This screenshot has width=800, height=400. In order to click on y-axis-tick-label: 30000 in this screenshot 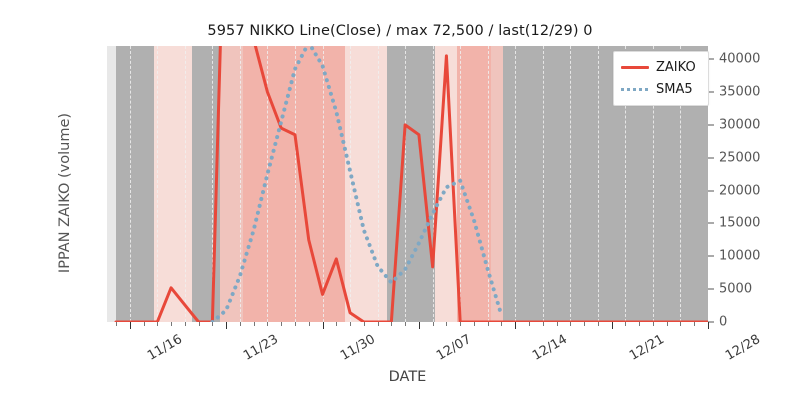, I will do `click(734, 124)`.